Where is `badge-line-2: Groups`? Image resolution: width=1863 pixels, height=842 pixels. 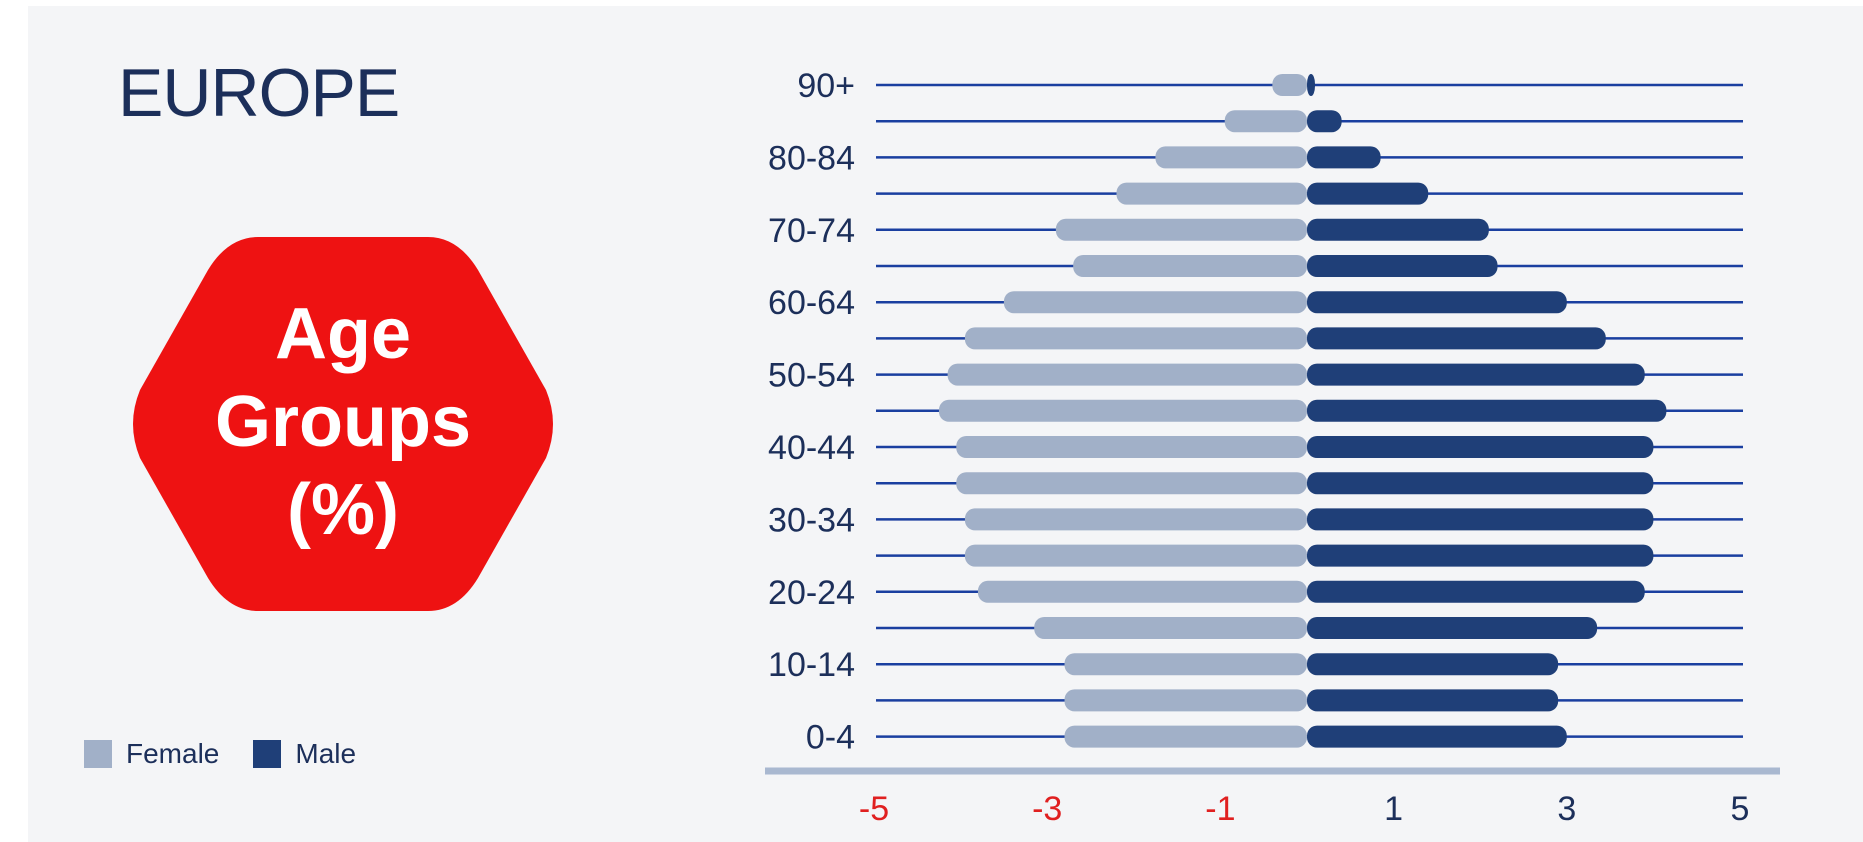 badge-line-2: Groups is located at coordinates (342, 422).